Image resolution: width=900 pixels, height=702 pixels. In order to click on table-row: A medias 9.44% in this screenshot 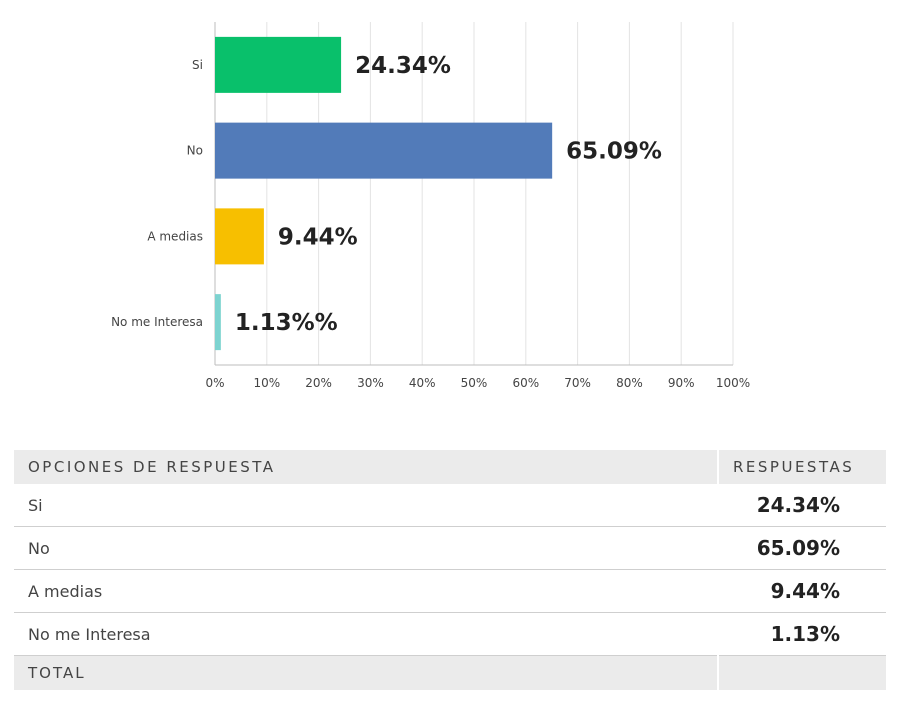, I will do `click(450, 591)`.